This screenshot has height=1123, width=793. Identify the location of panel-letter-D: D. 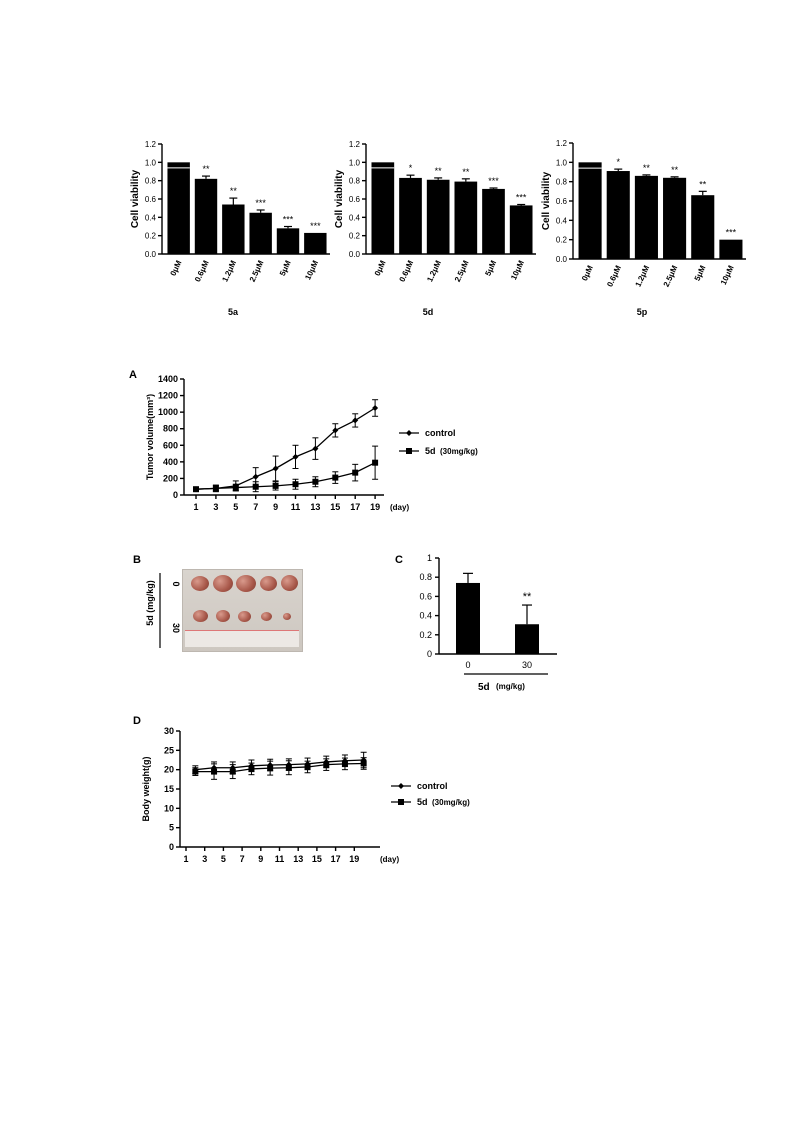
(137, 721).